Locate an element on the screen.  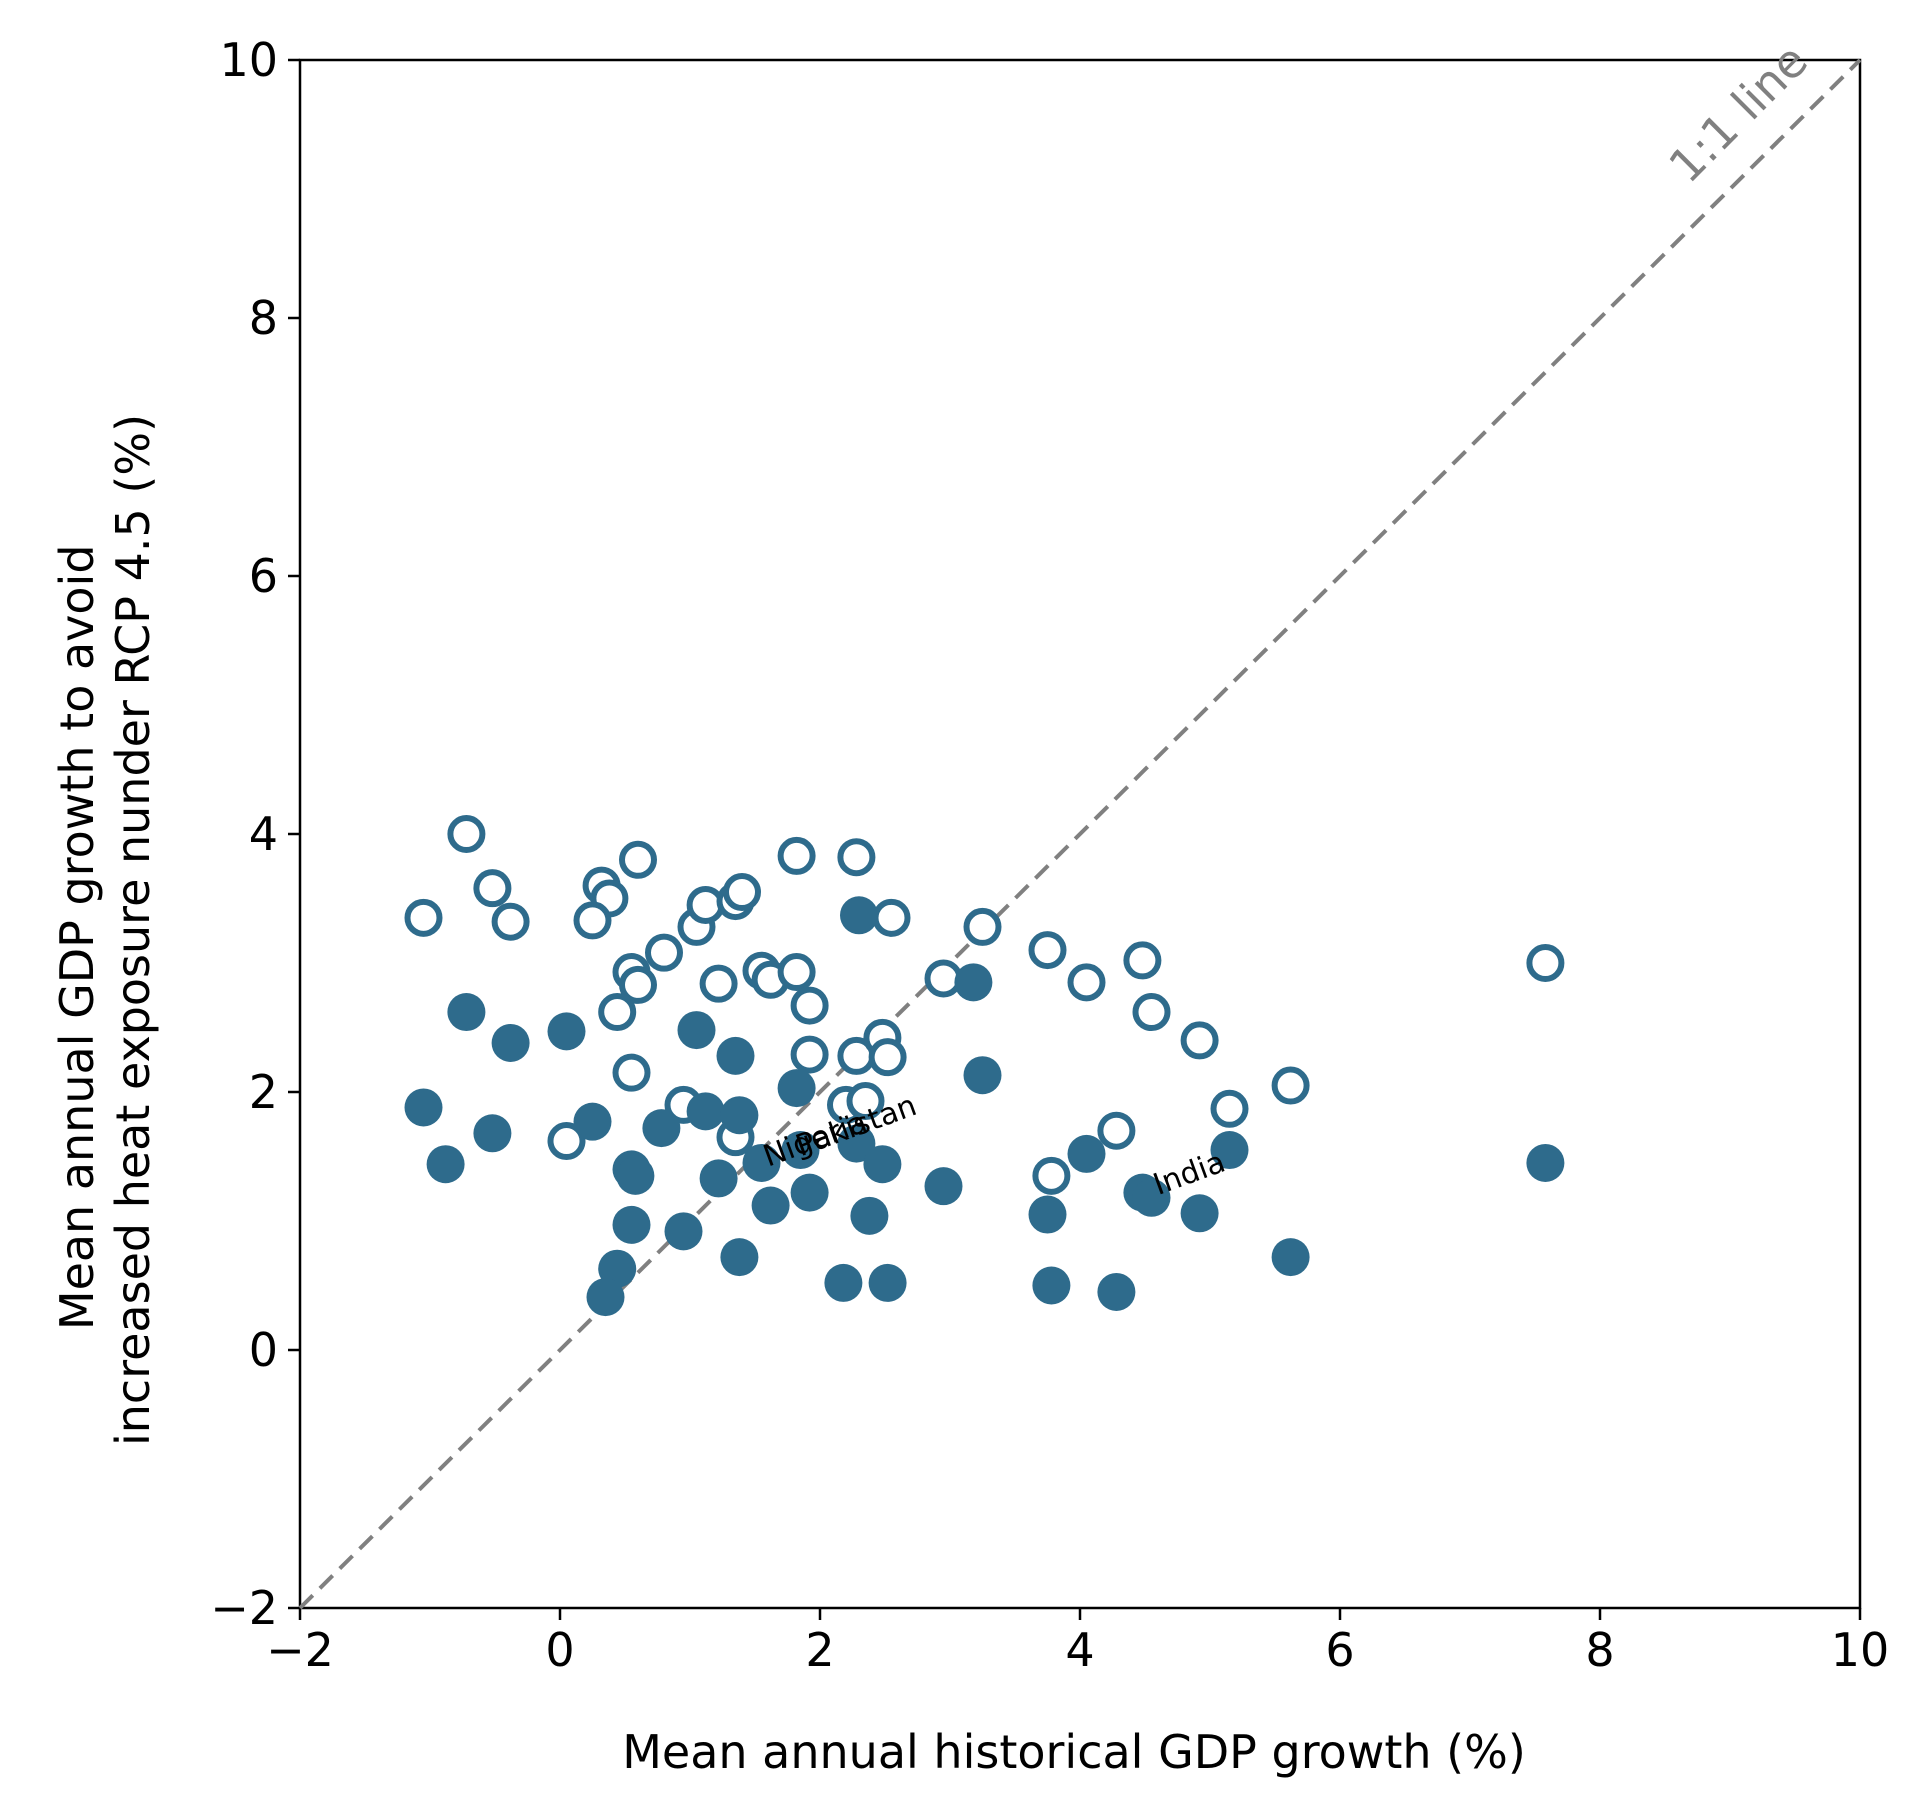
y-tick-label: 6 is located at coordinates (263, 576).